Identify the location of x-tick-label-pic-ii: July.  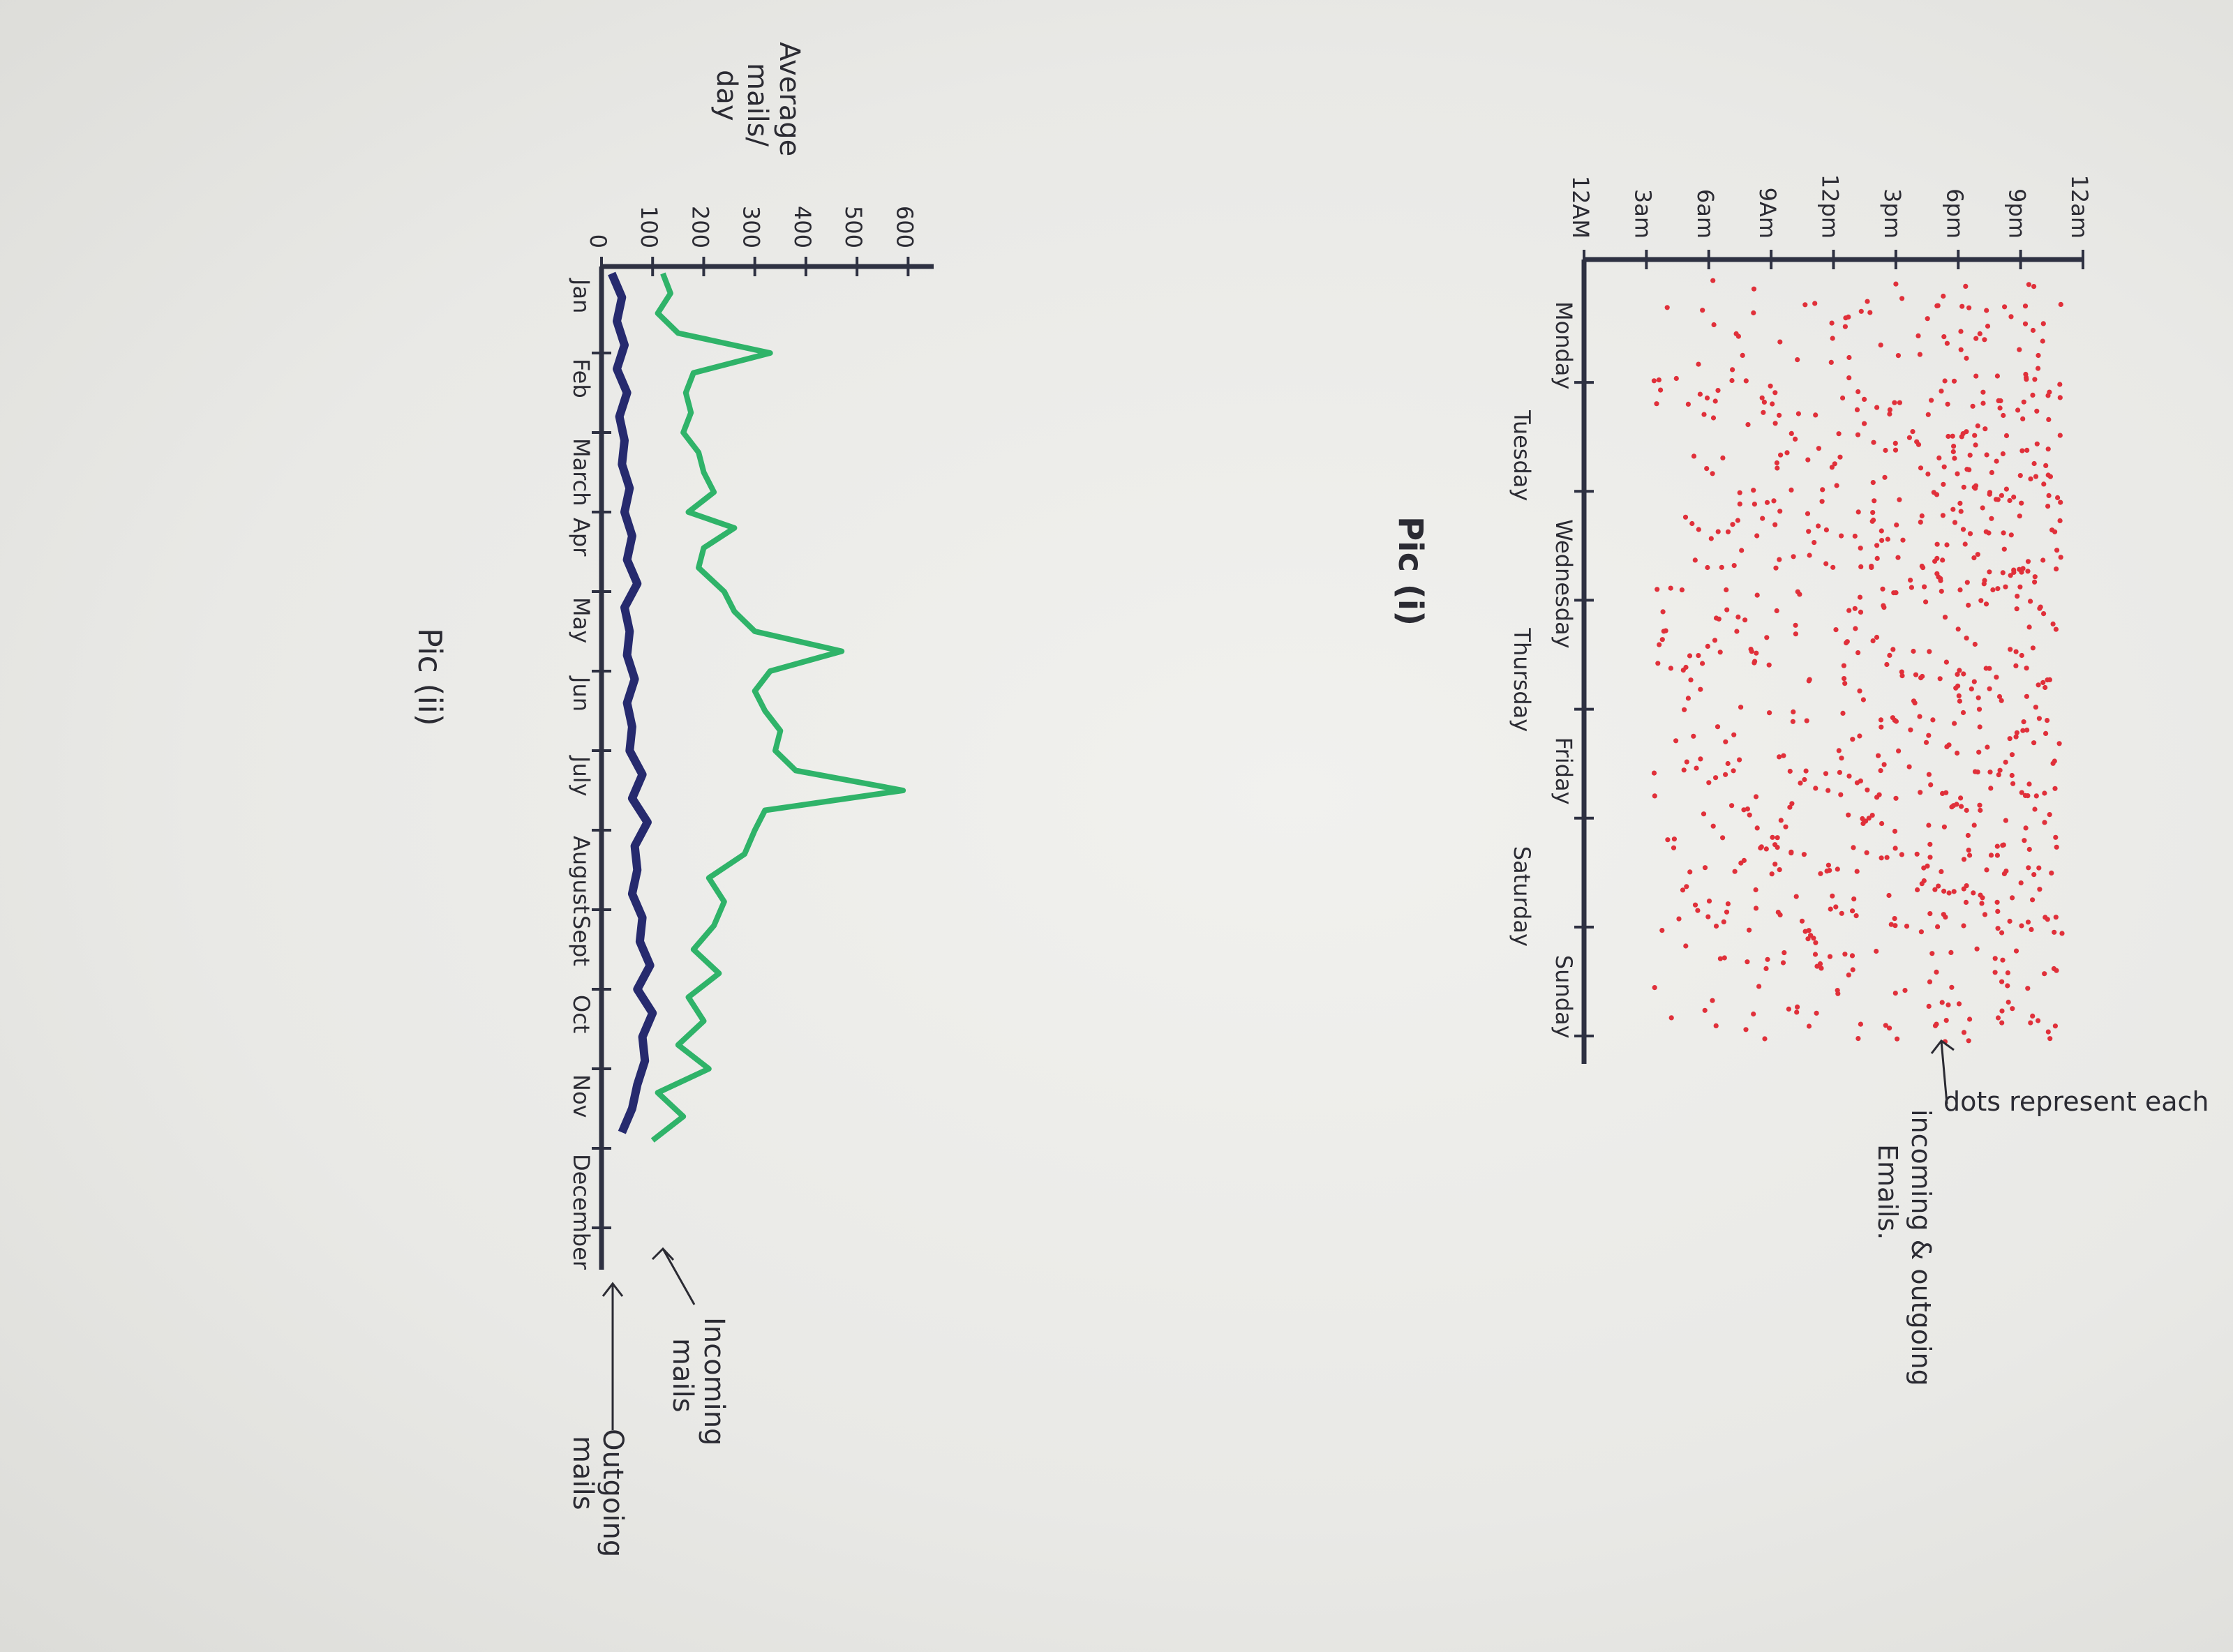
(581, 776).